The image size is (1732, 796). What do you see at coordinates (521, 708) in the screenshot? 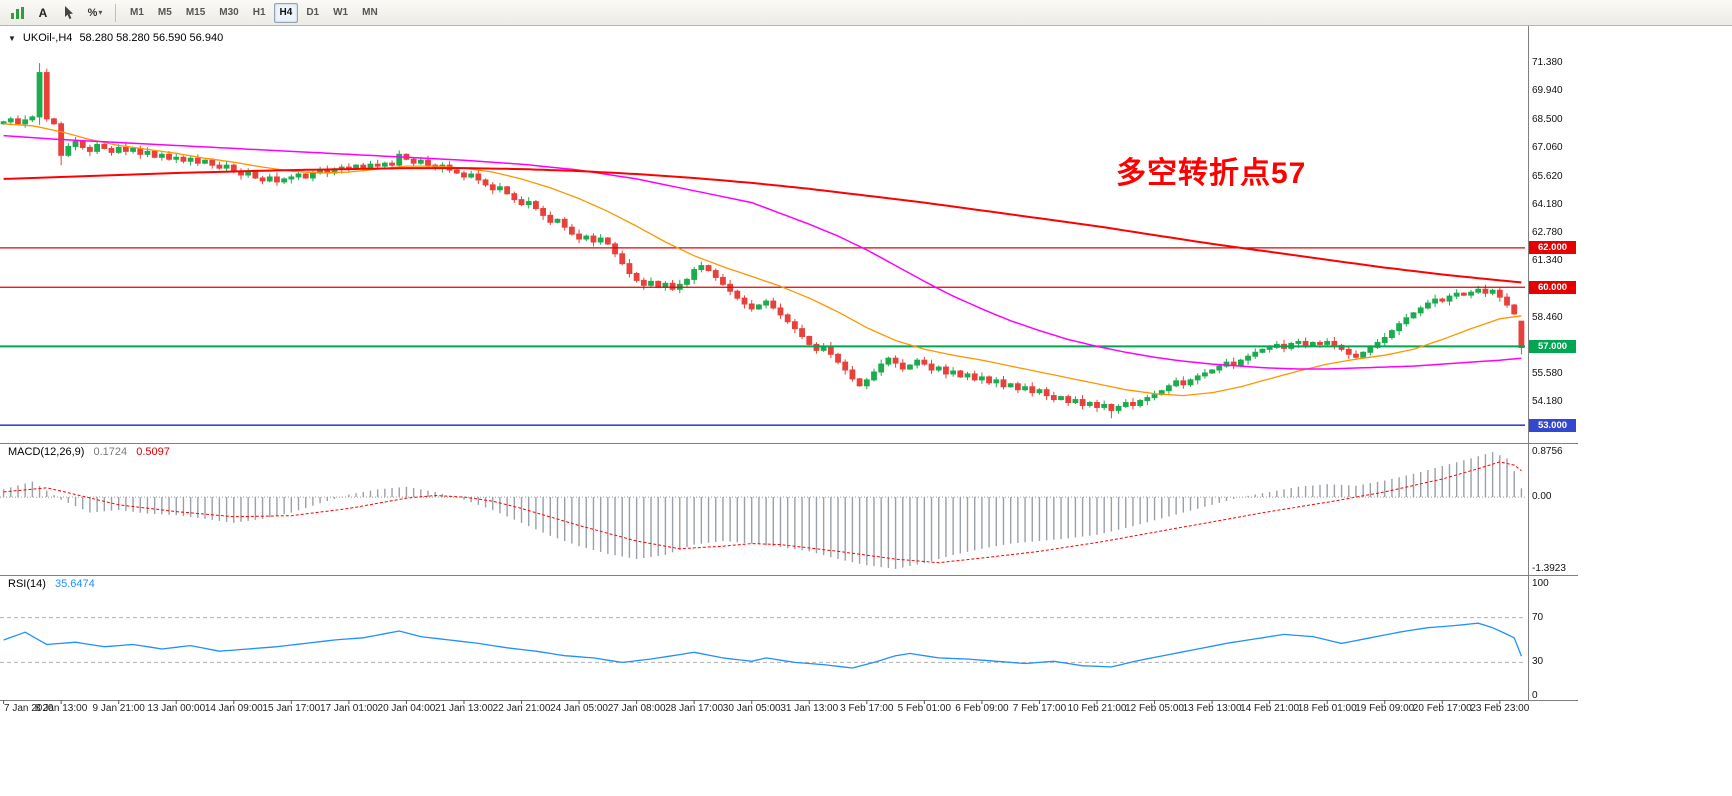
I see `time-axis-label: 22 Jan 21:00` at bounding box center [521, 708].